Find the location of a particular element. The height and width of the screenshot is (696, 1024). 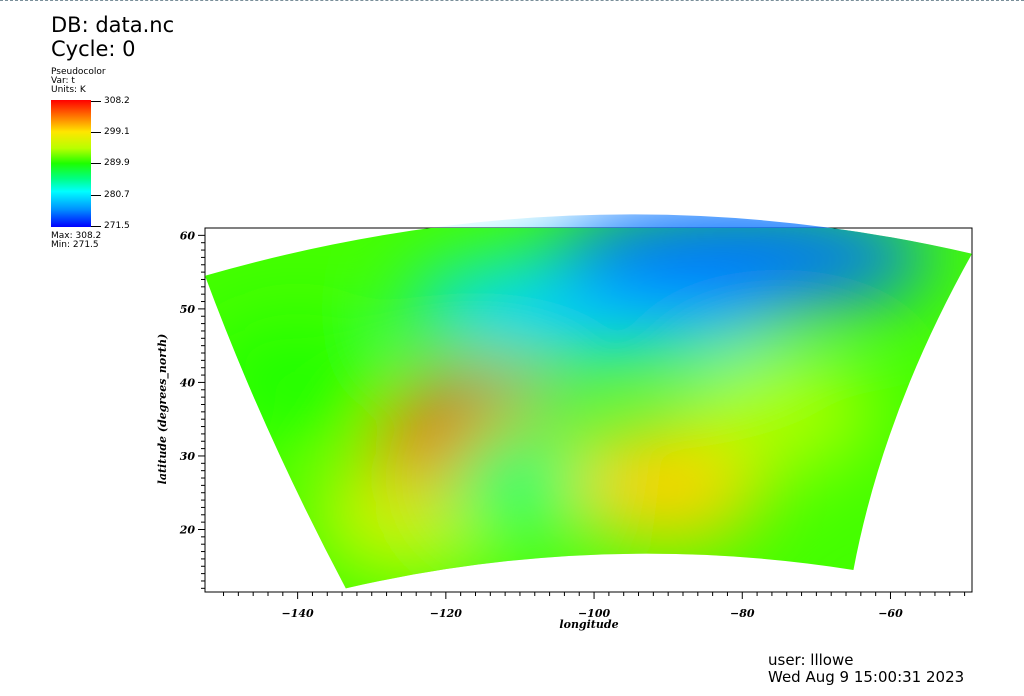

y-tick-label: 40 is located at coordinates (188, 382).